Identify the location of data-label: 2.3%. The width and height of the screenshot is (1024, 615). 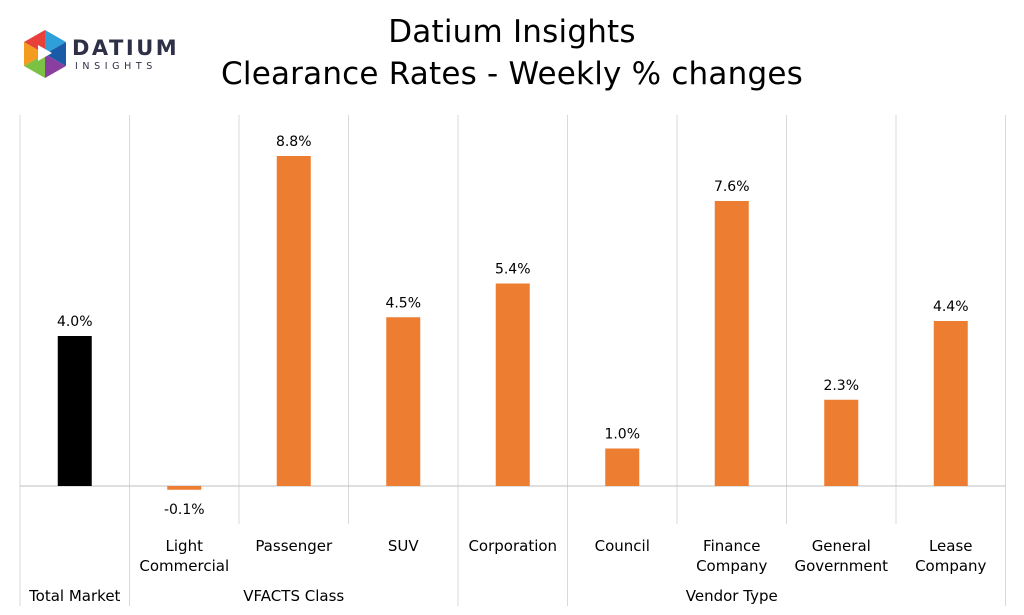
(841, 386).